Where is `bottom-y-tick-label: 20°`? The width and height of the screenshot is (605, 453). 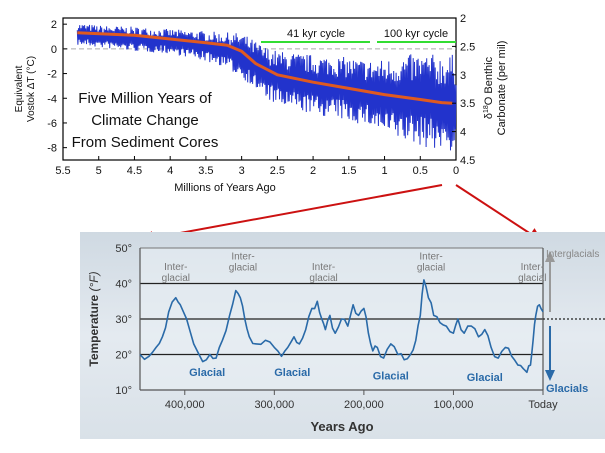
bottom-y-tick-label: 20° is located at coordinates (123, 356).